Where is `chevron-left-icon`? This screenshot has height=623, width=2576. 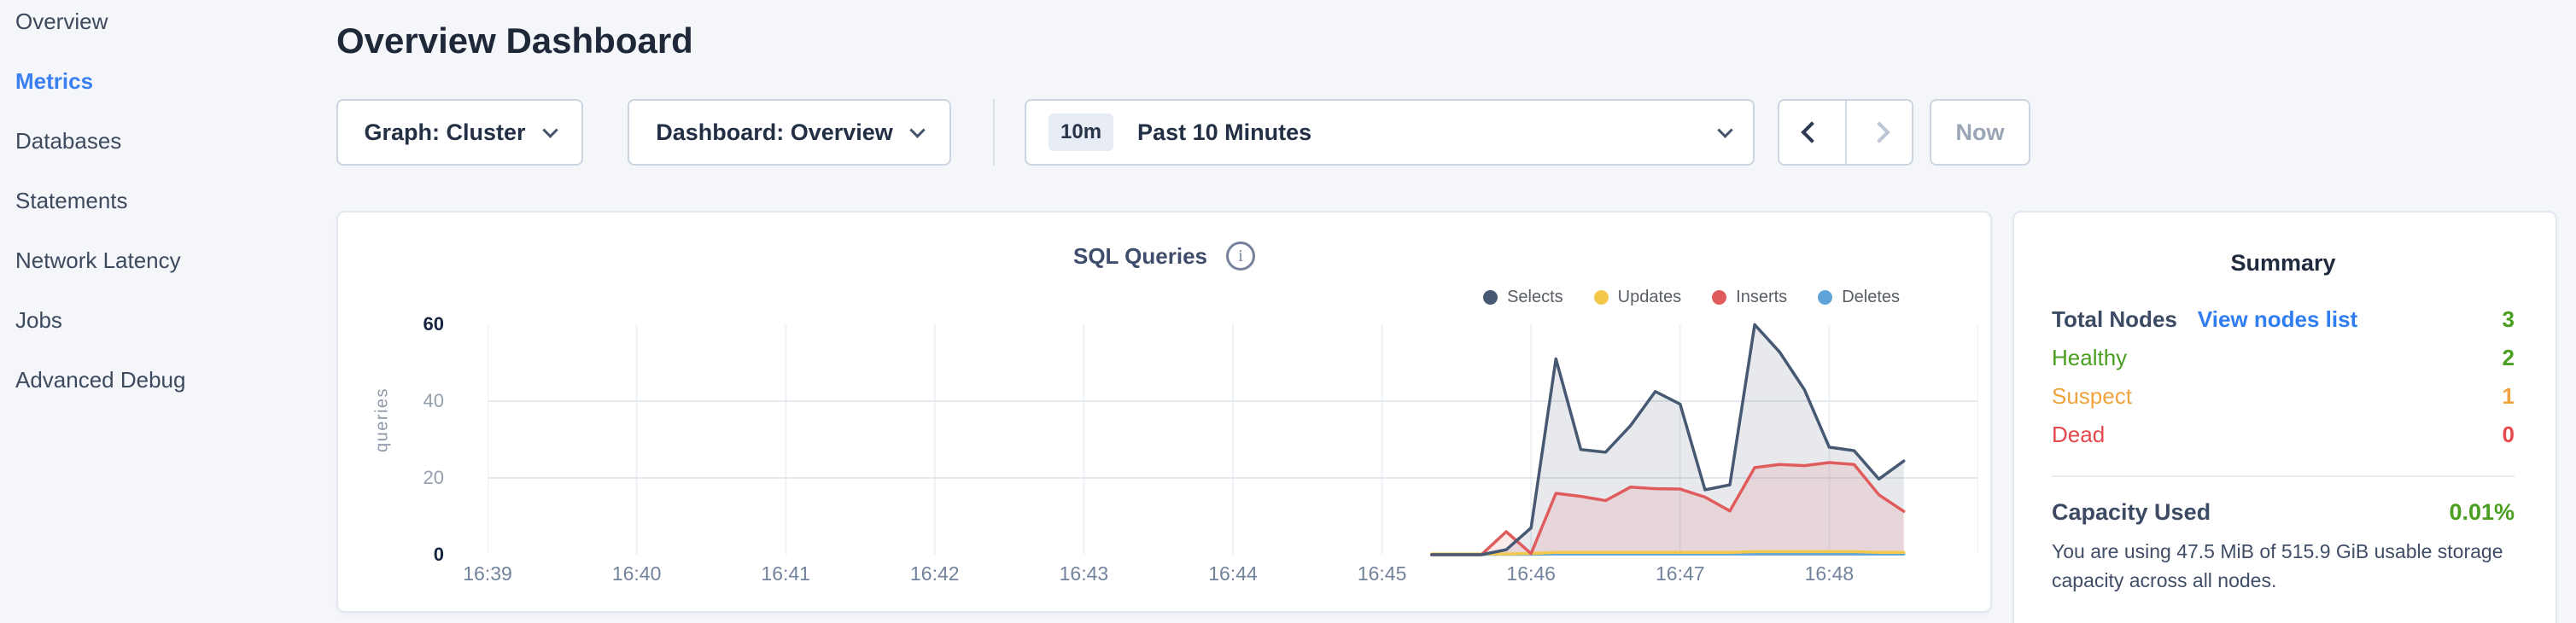
chevron-left-icon is located at coordinates (1812, 132).